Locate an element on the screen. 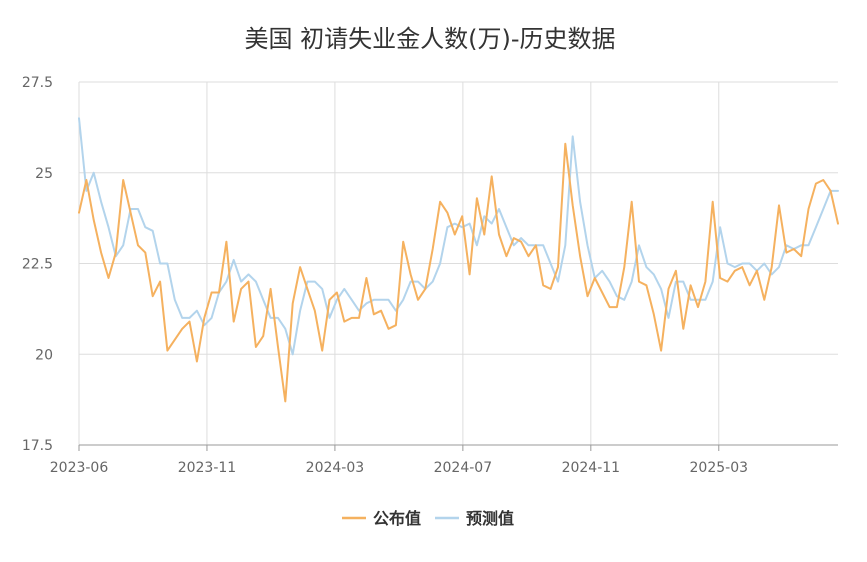 The width and height of the screenshot is (867, 562). y-tick-label: 27.5 is located at coordinates (37, 83).